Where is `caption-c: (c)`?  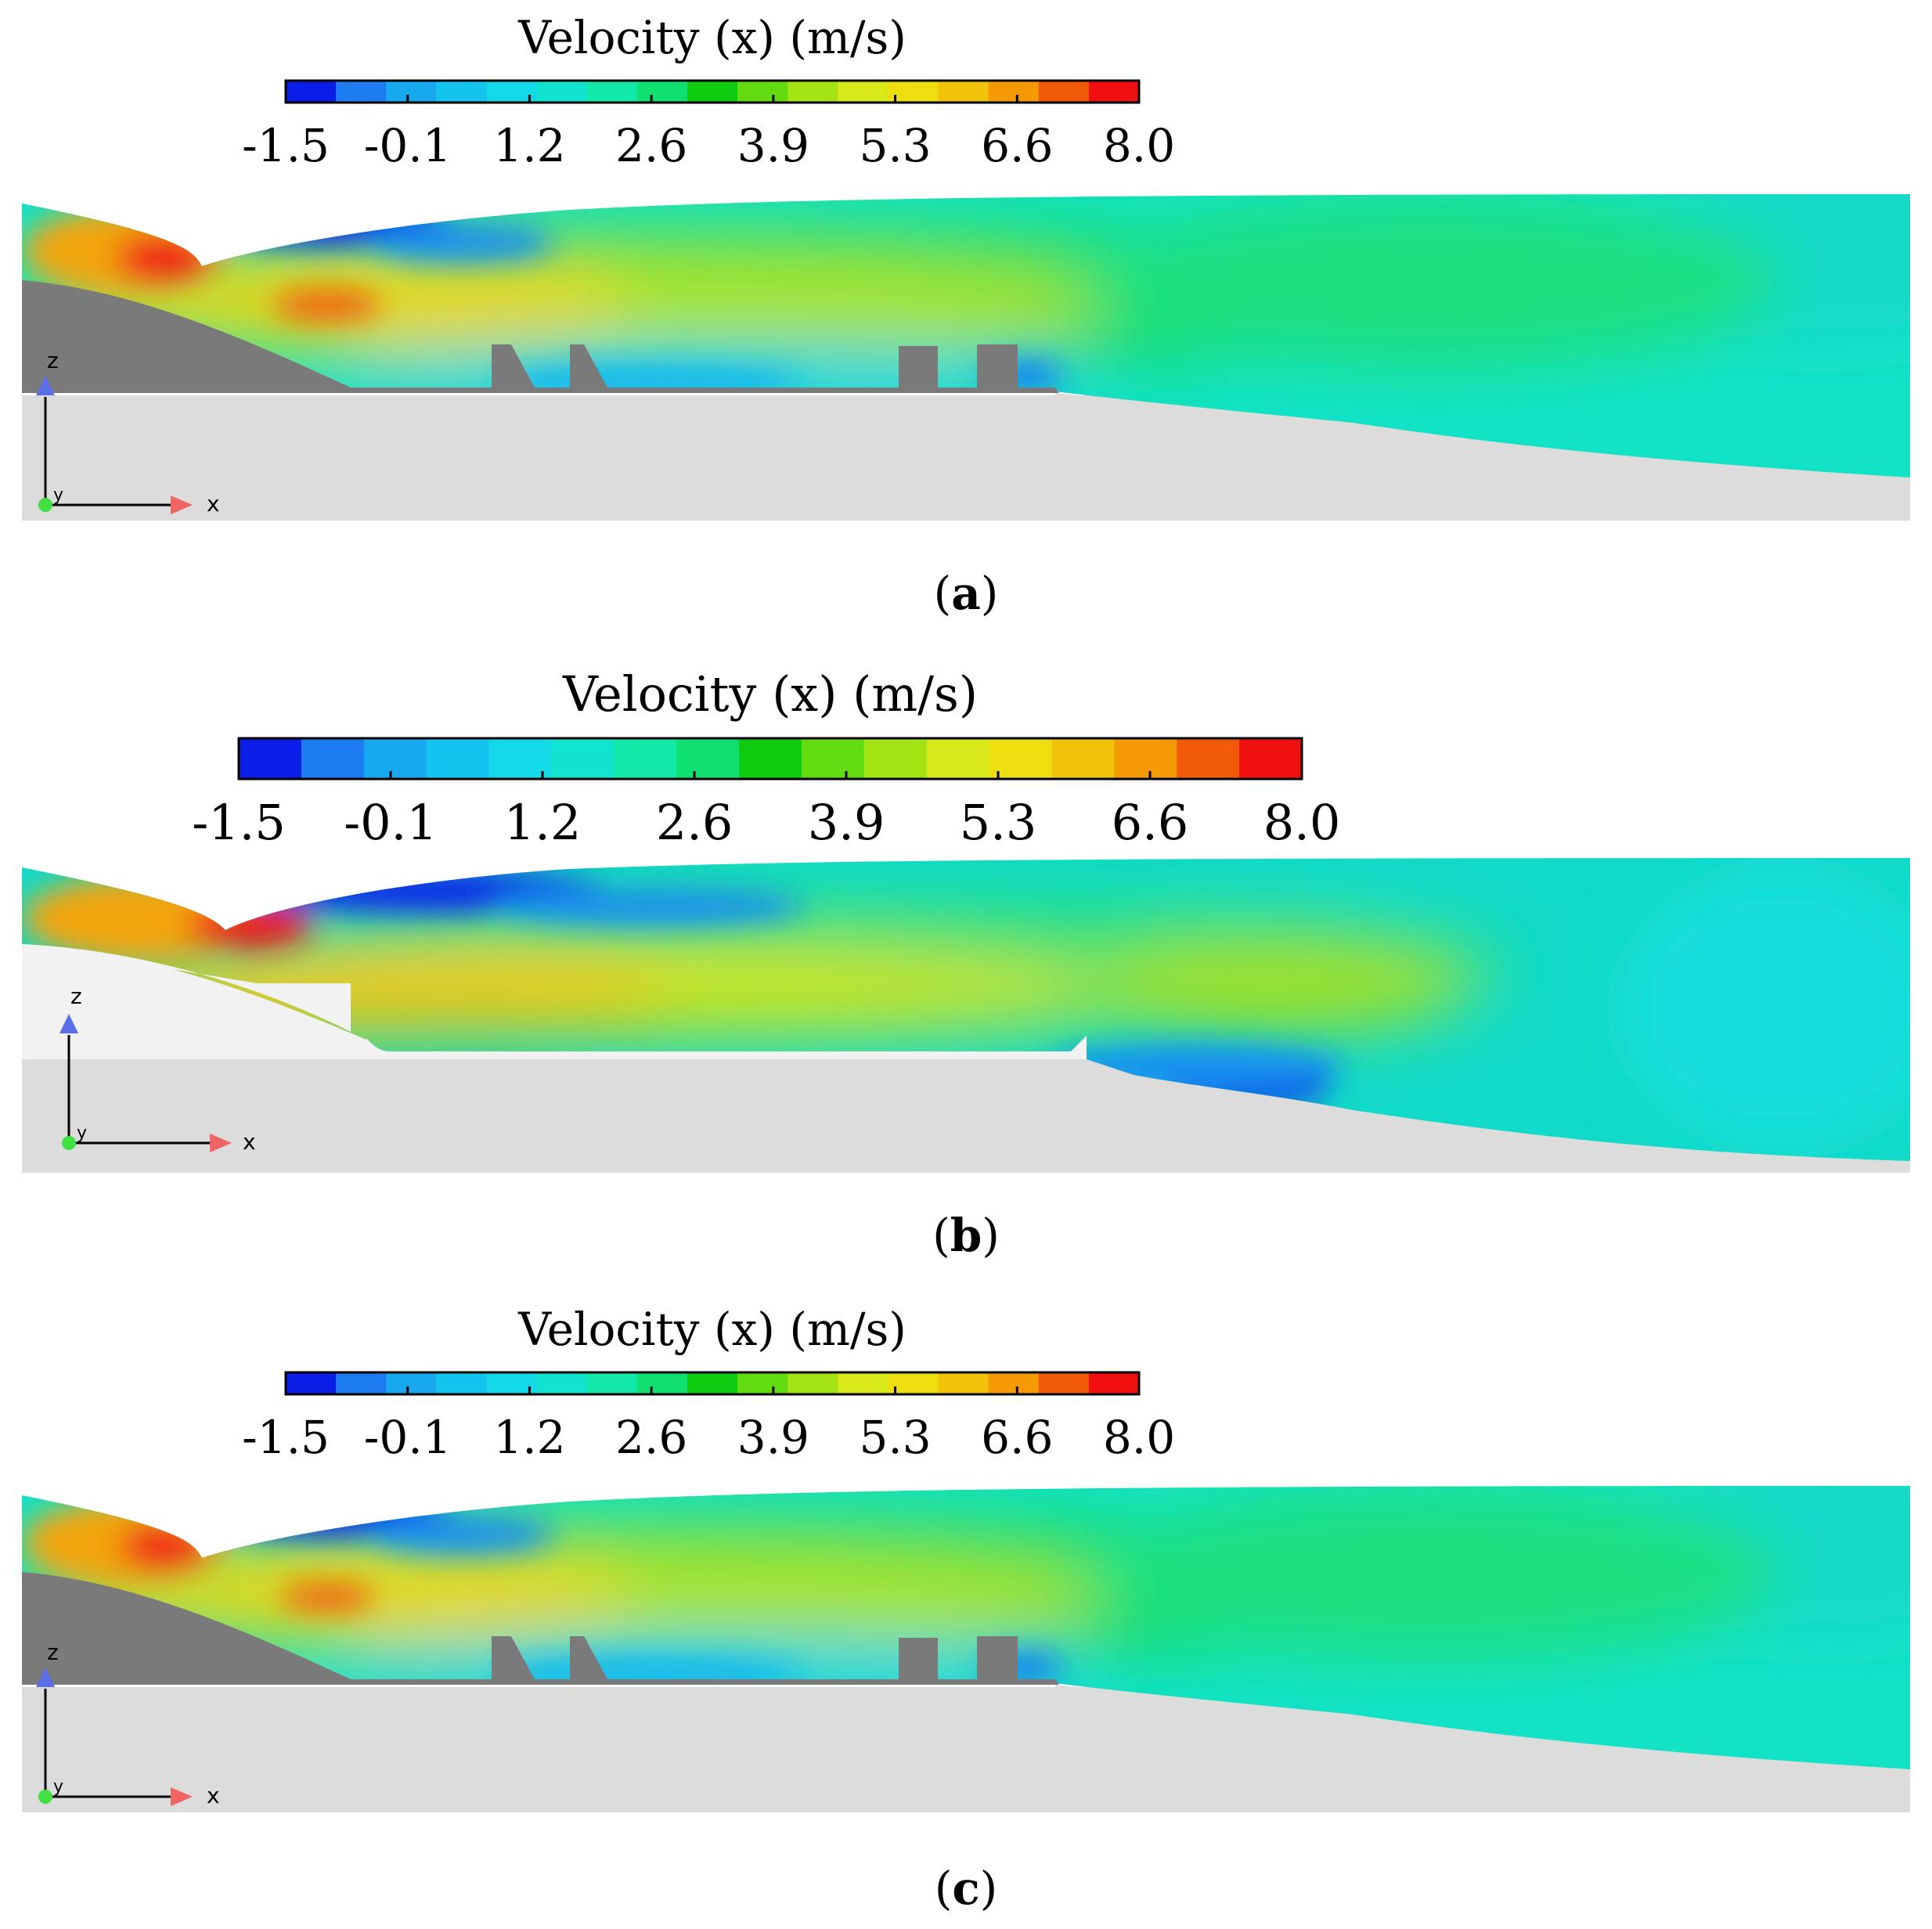 caption-c: (c) is located at coordinates (966, 1888).